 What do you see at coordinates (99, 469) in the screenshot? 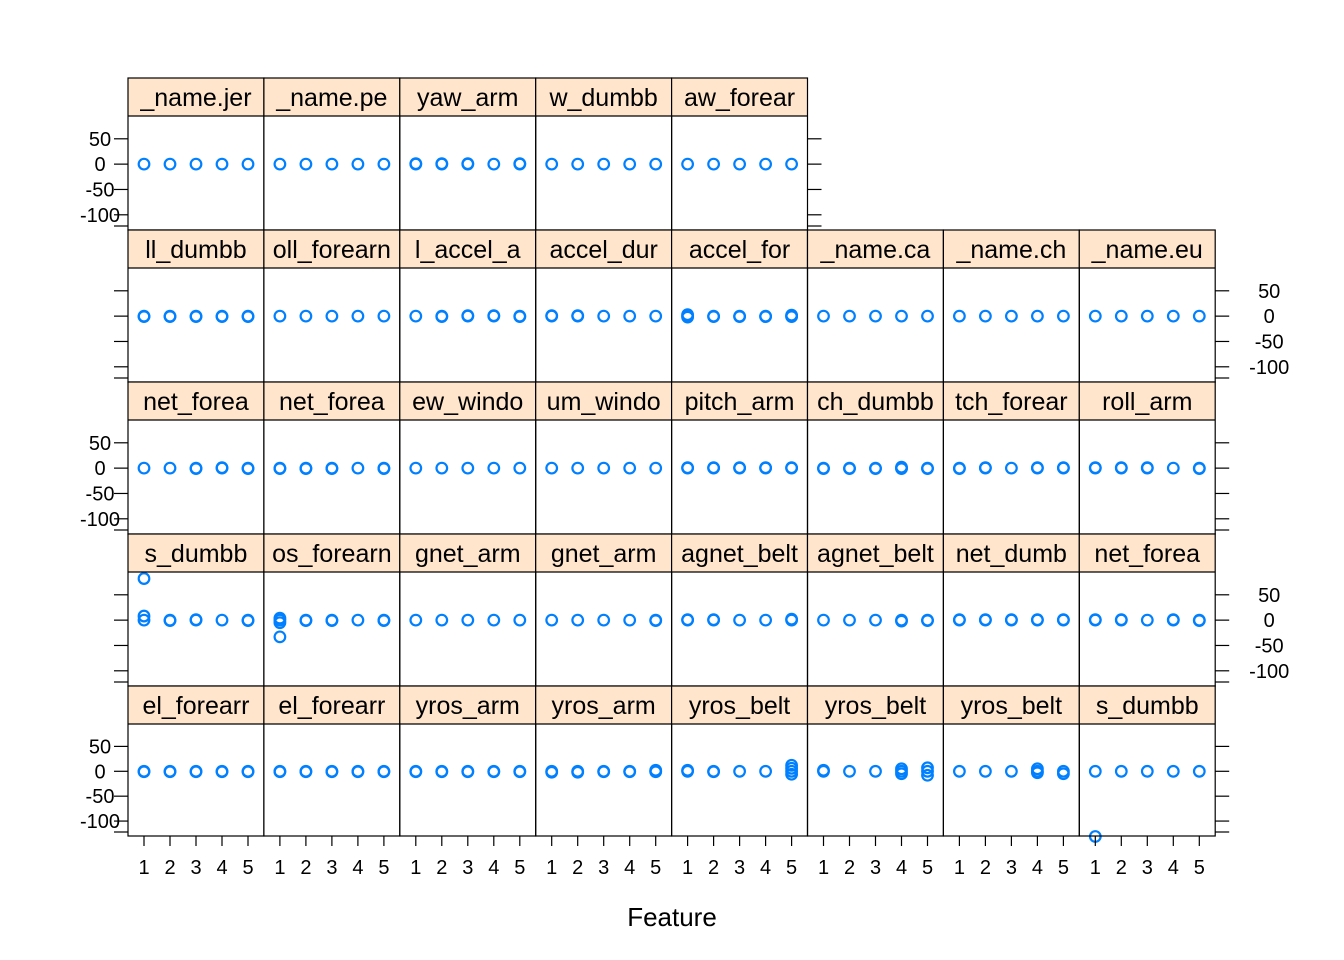
I see `y-tick-label: 0` at bounding box center [99, 469].